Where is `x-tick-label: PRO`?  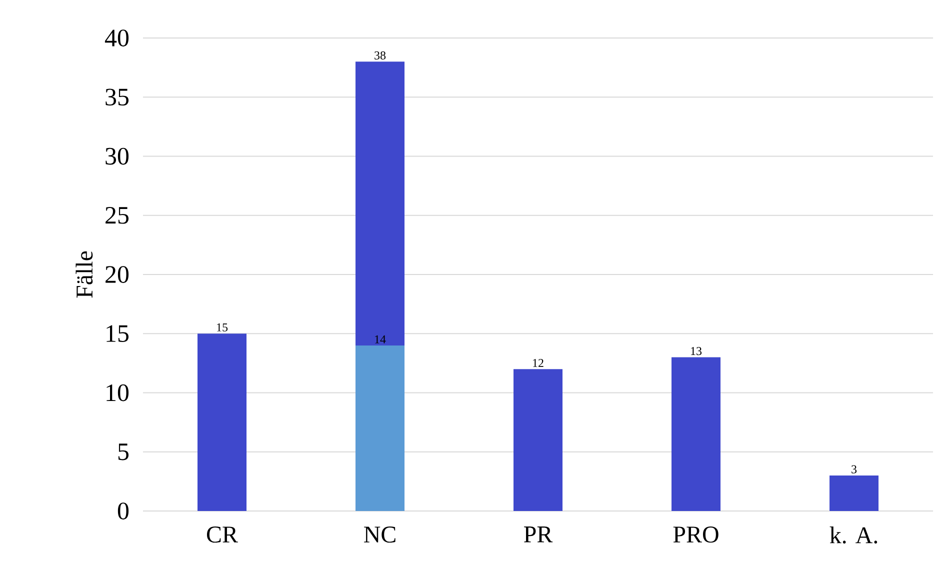 x-tick-label: PRO is located at coordinates (695, 534).